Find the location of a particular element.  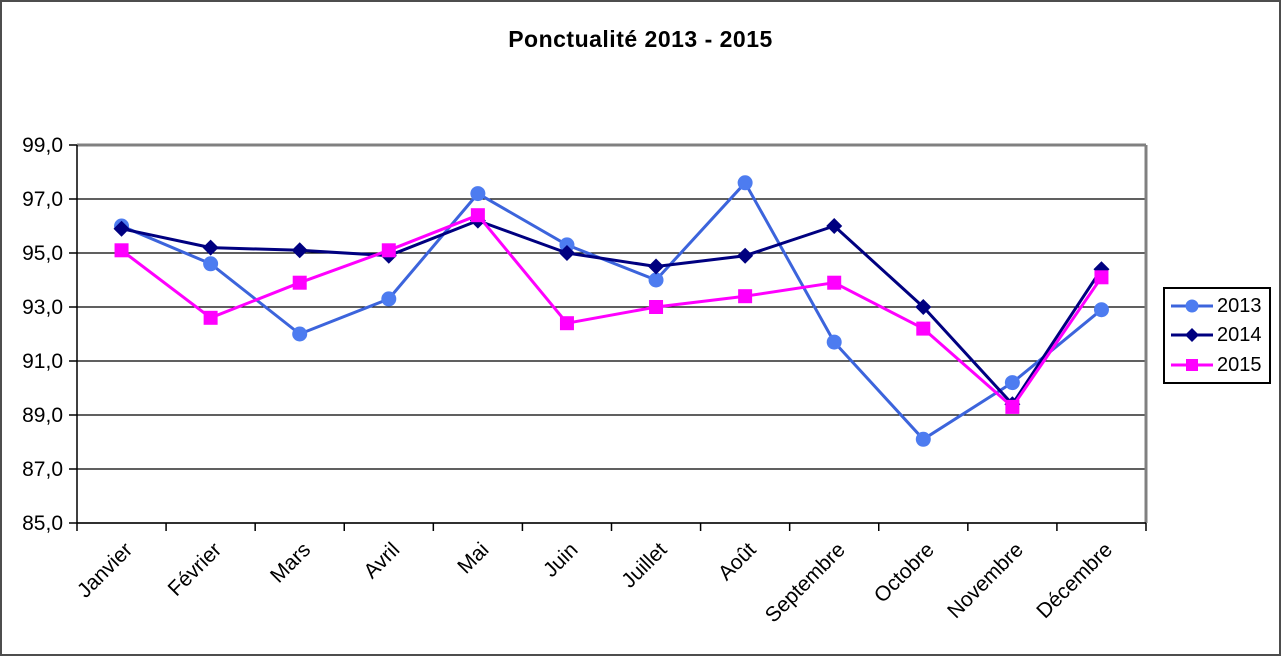

legend: 2013 2014 2015 is located at coordinates (1217, 335).